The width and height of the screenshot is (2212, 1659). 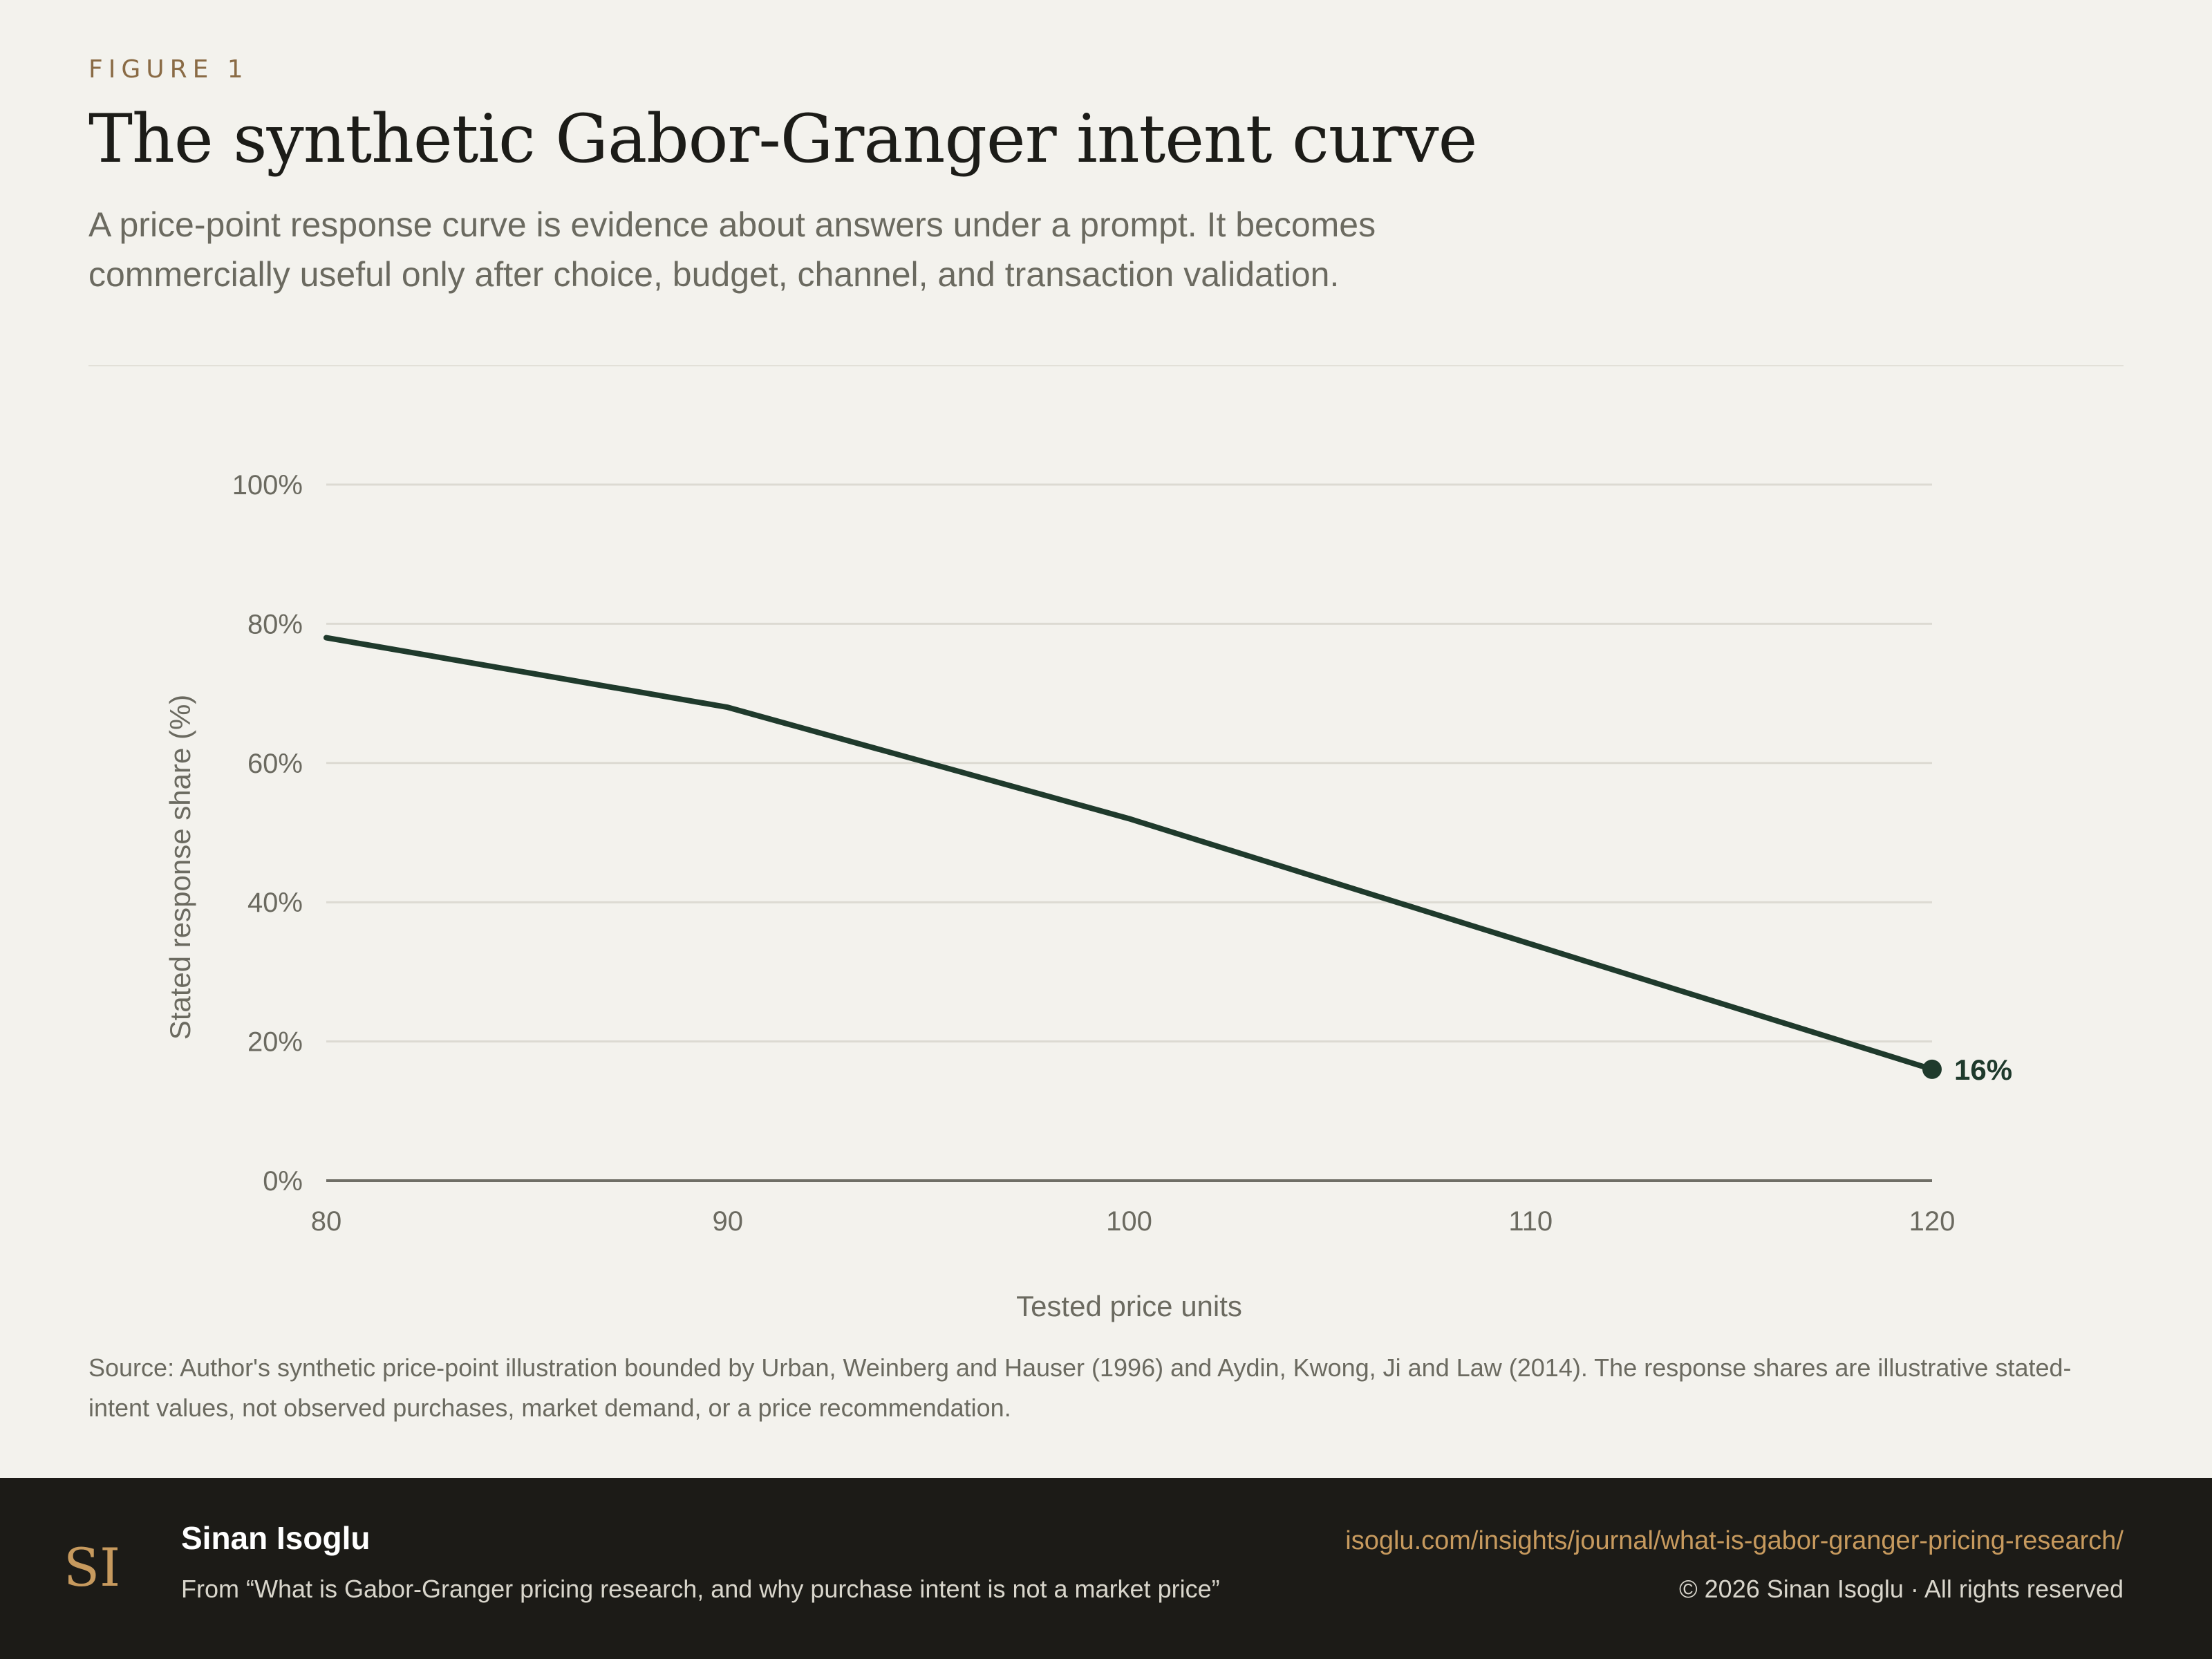 I want to click on y-tick-label: 0%, so click(x=283, y=1181).